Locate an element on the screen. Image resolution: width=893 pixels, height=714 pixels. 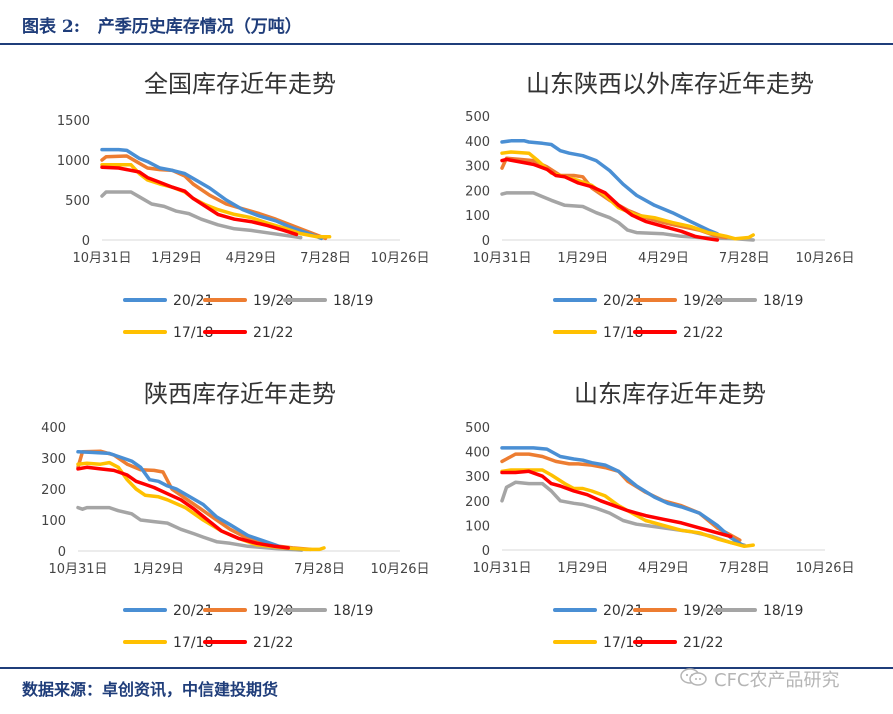
watermark: CFC农产品研究 is located at coordinates (780, 677).